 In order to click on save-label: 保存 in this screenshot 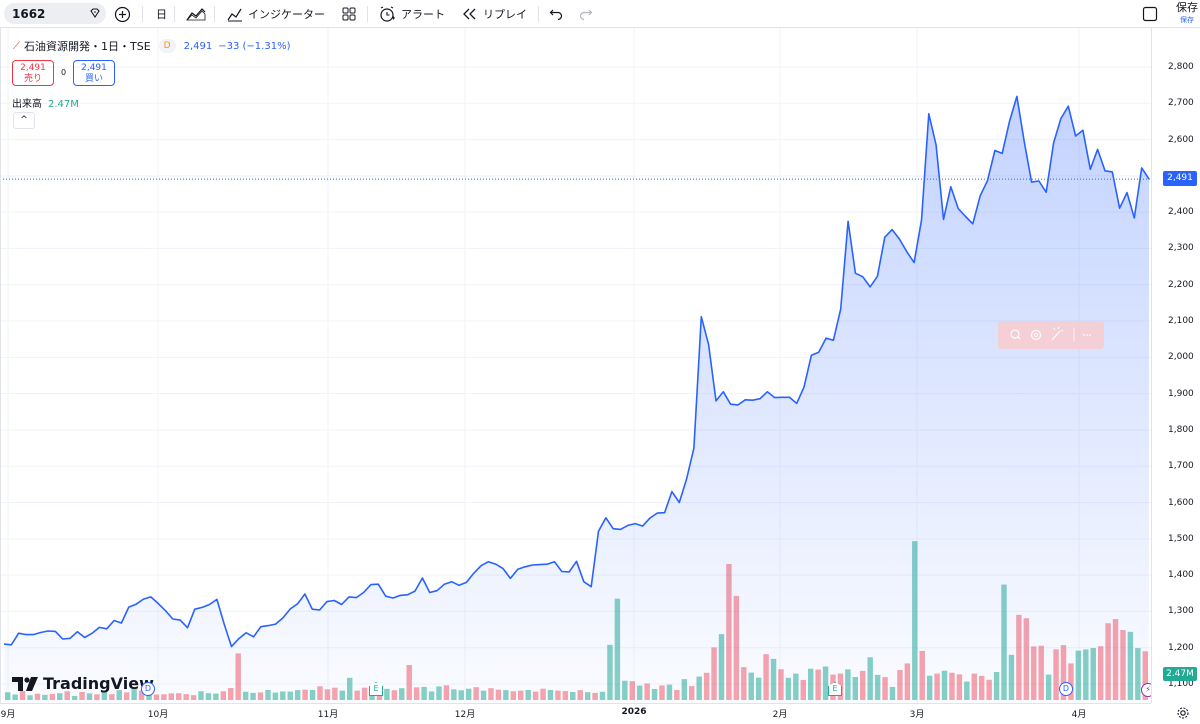, I will do `click(1187, 7)`.